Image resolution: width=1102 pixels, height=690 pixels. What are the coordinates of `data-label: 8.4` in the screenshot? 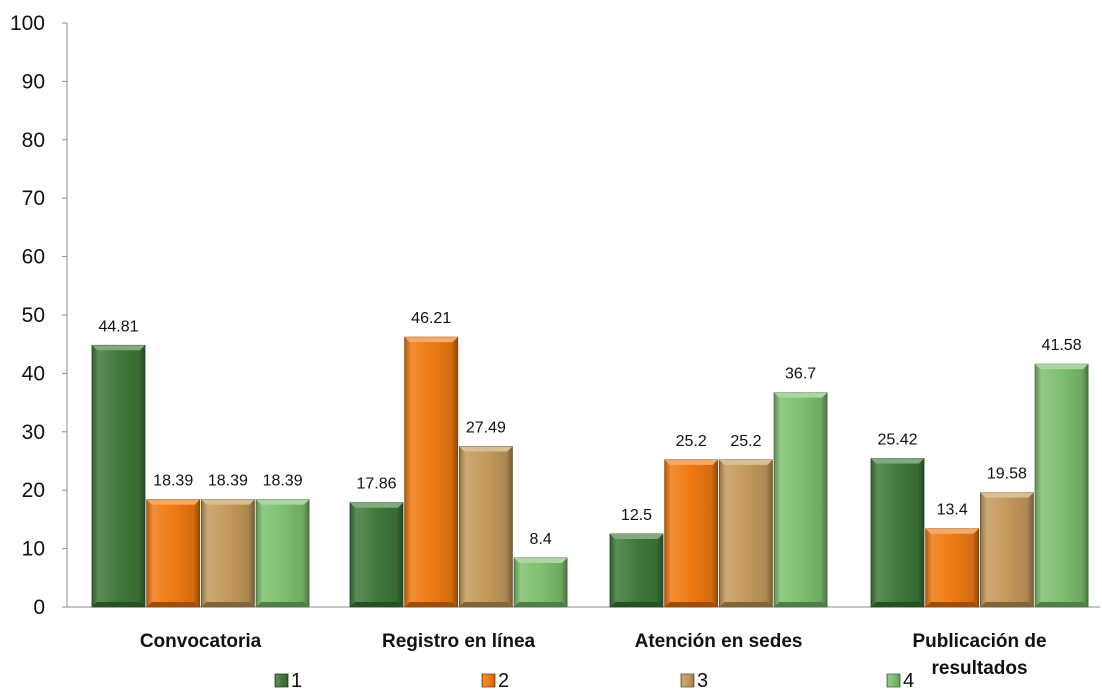 It's located at (540, 539).